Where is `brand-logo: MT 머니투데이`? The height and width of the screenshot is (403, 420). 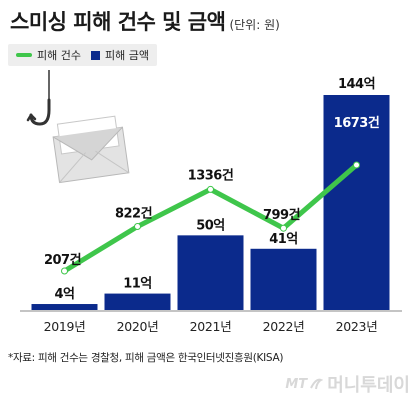 brand-logo: MT 머니투데이 is located at coordinates (347, 384).